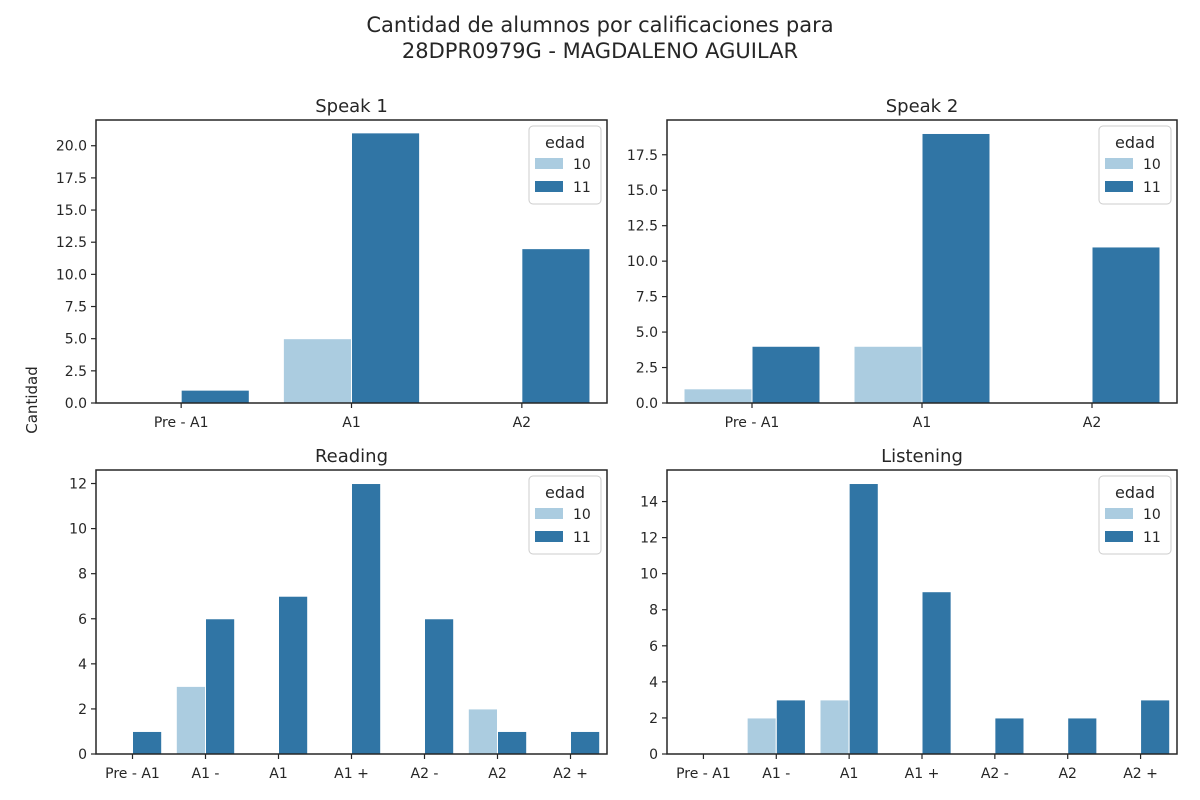  What do you see at coordinates (649, 503) in the screenshot?
I see `y-tick-label: 14` at bounding box center [649, 503].